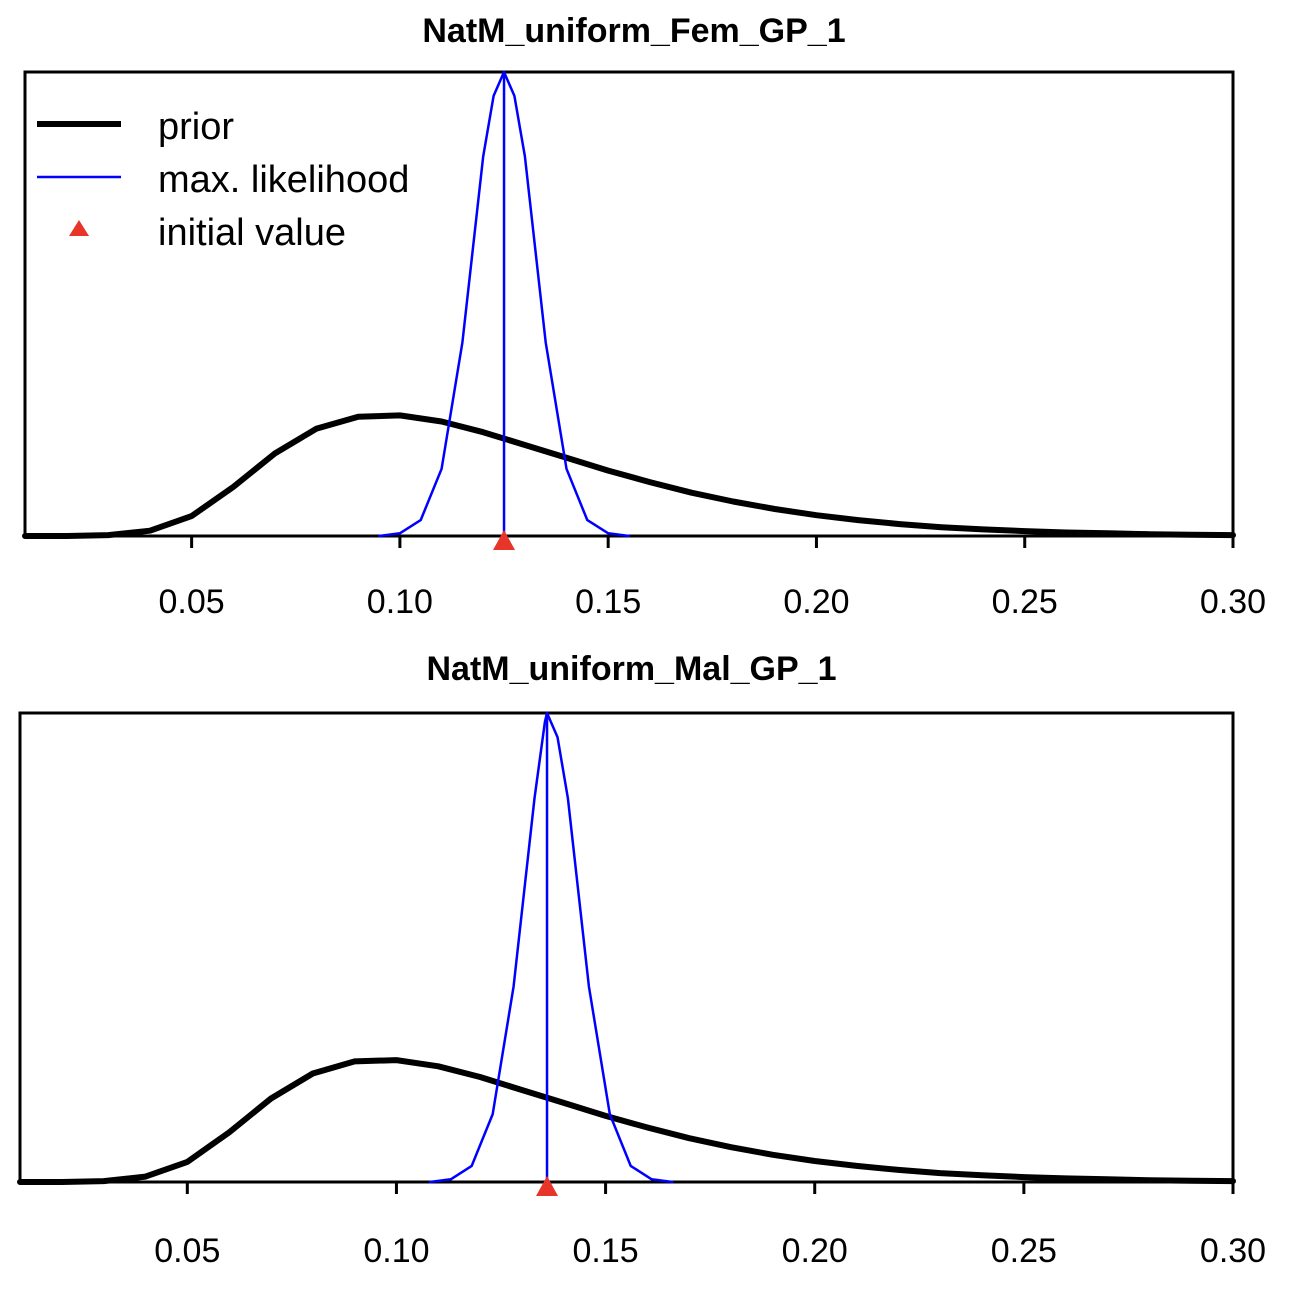 The width and height of the screenshot is (1300, 1293). Describe the element at coordinates (196, 127) in the screenshot. I see `legend-label: prior` at that location.